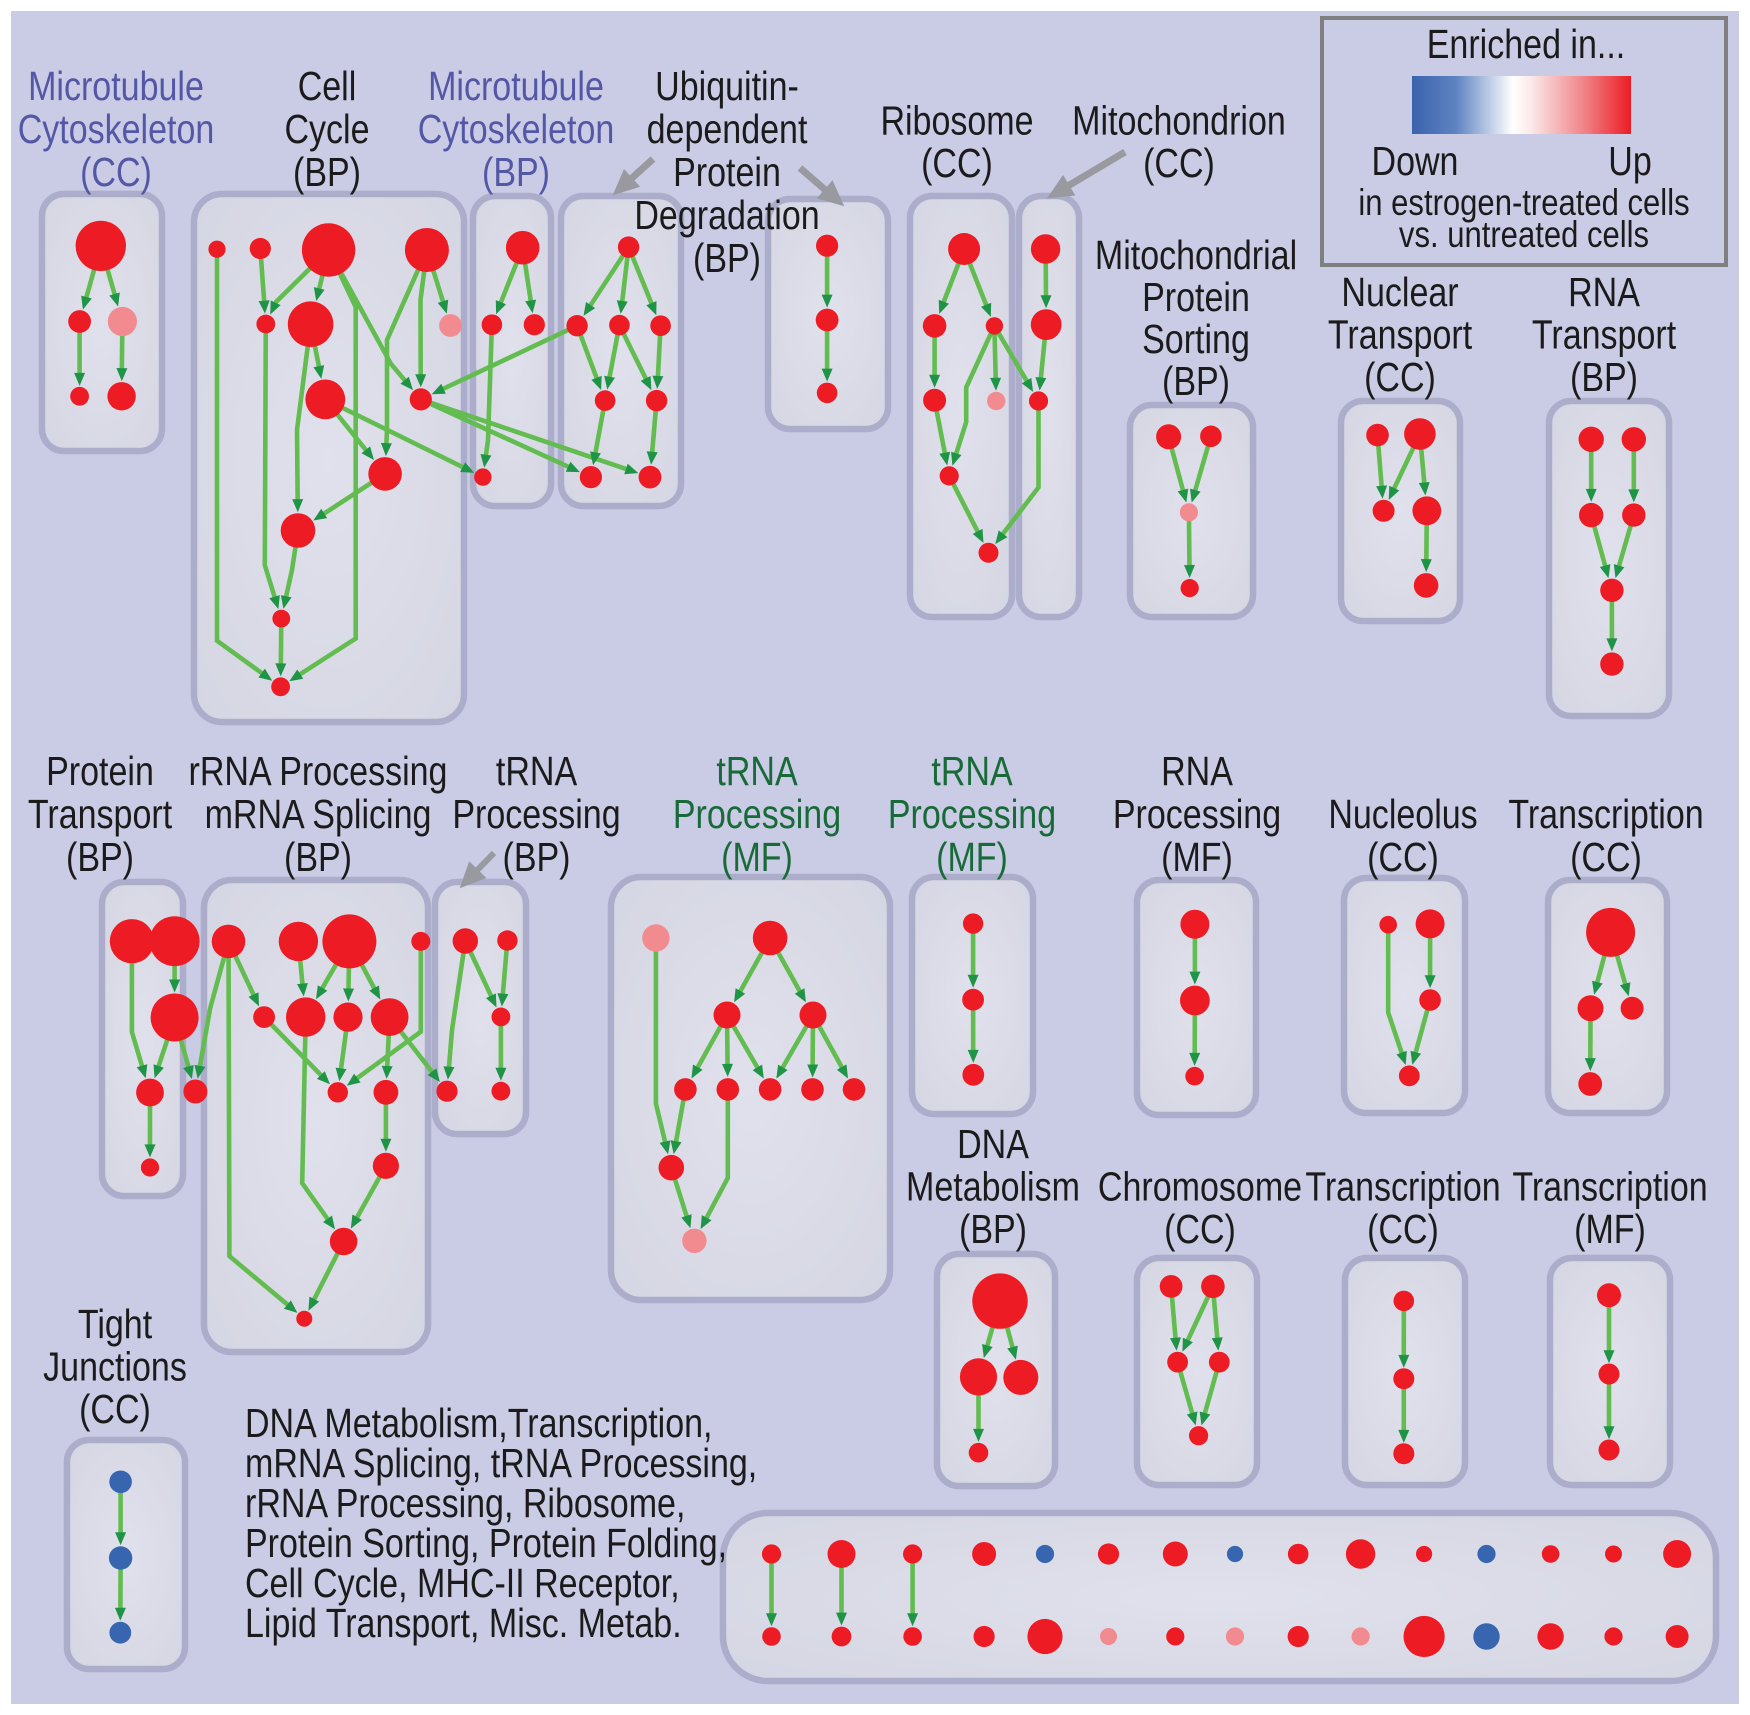  Describe the element at coordinates (727, 86) in the screenshot. I see `svg-text: Ubiquitin-` at that location.